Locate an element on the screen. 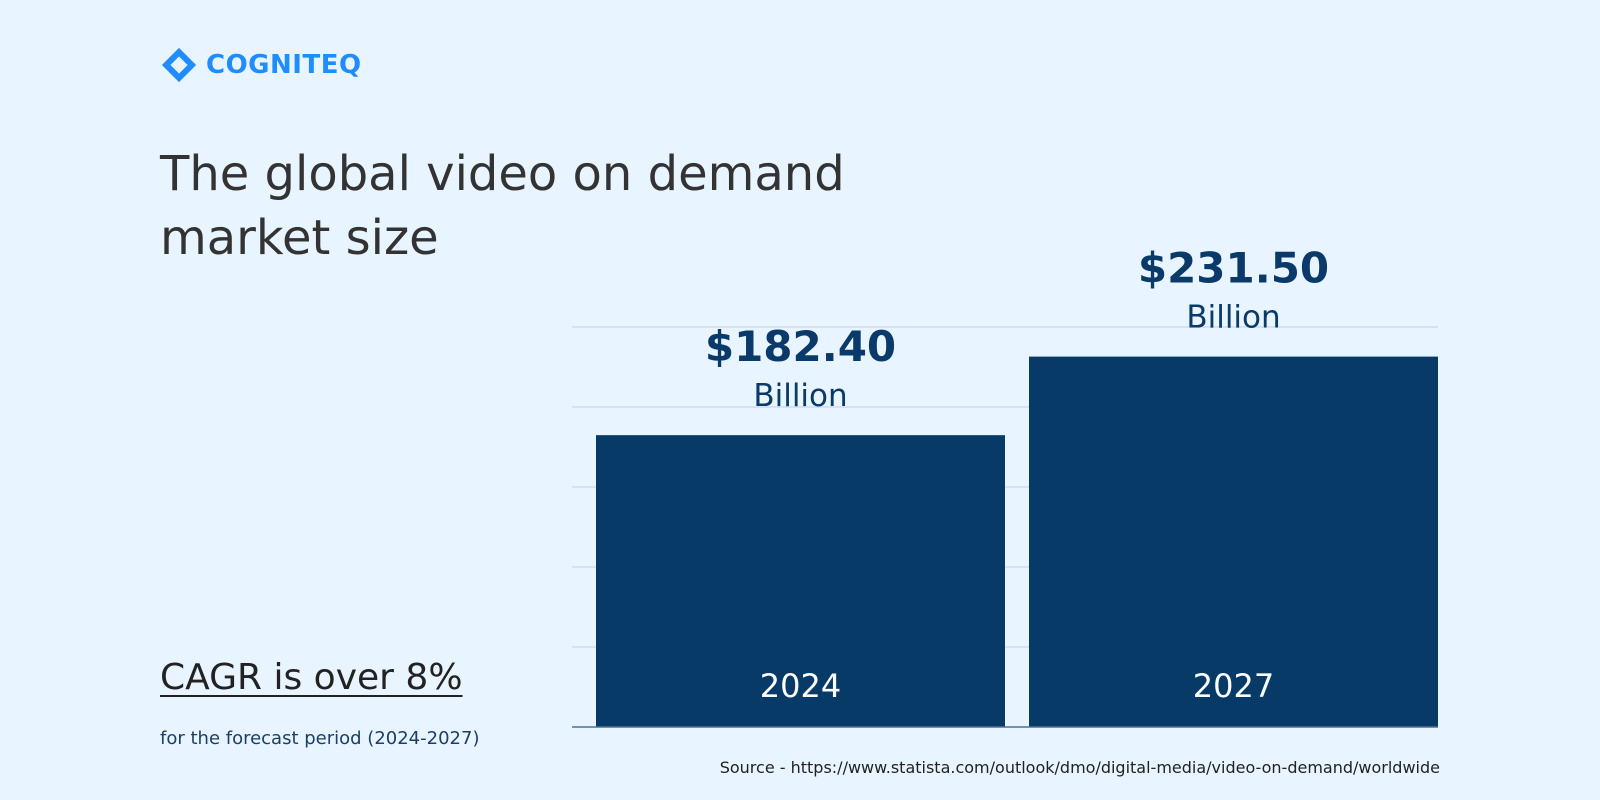  category-label: 2024 is located at coordinates (800, 686).